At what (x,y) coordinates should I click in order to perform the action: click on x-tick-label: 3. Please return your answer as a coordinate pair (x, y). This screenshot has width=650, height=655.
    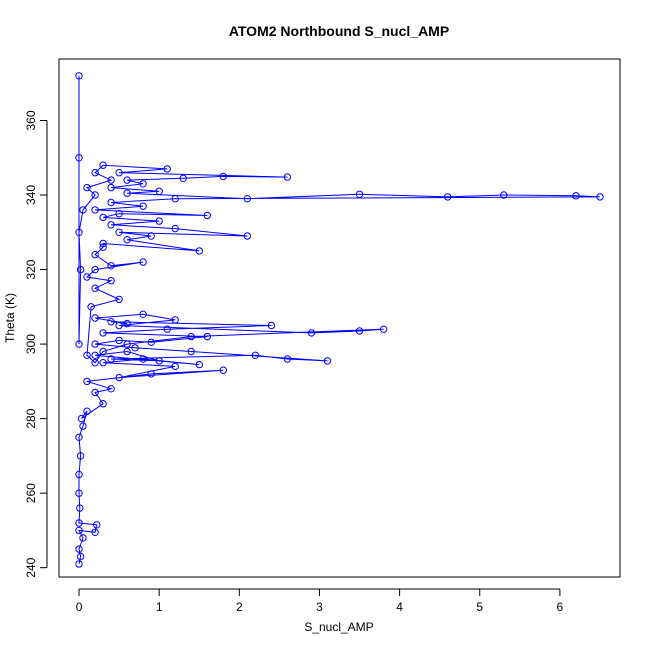
    Looking at the image, I should click on (319, 607).